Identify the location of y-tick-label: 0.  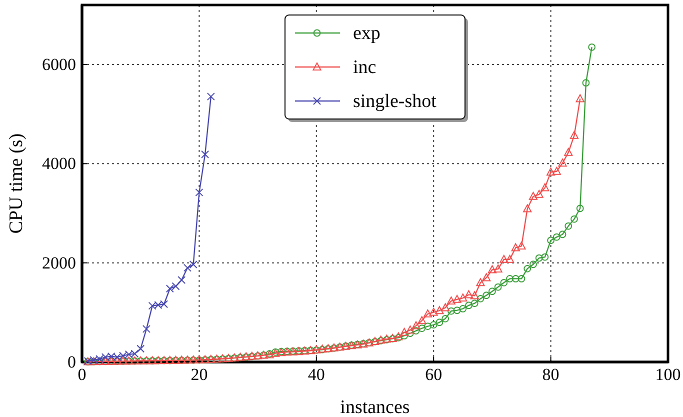
(72, 362).